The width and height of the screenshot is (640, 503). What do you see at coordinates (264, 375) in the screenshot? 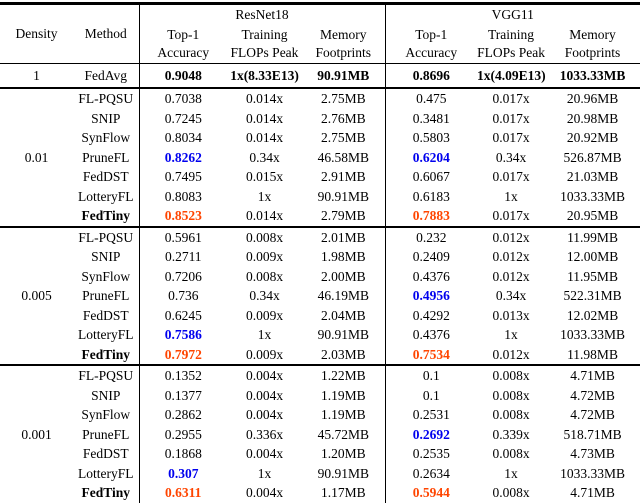
I see `value-cell: 0.004x` at bounding box center [264, 375].